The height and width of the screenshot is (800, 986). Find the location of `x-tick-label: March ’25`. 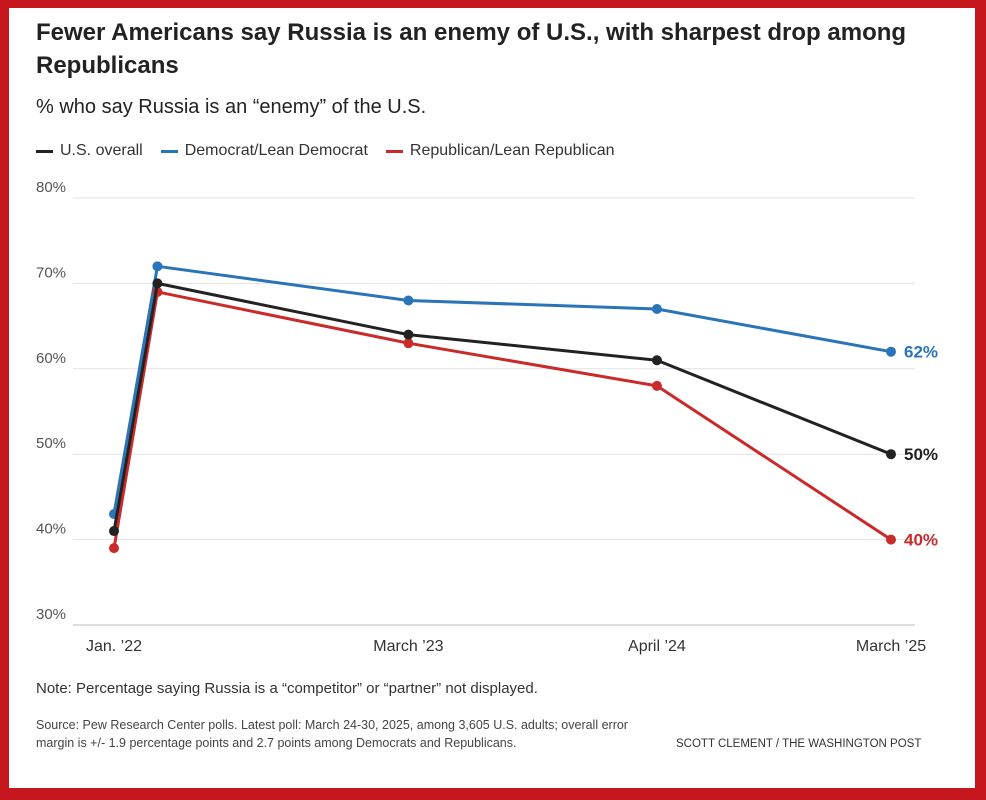

x-tick-label: March ’25 is located at coordinates (891, 646).